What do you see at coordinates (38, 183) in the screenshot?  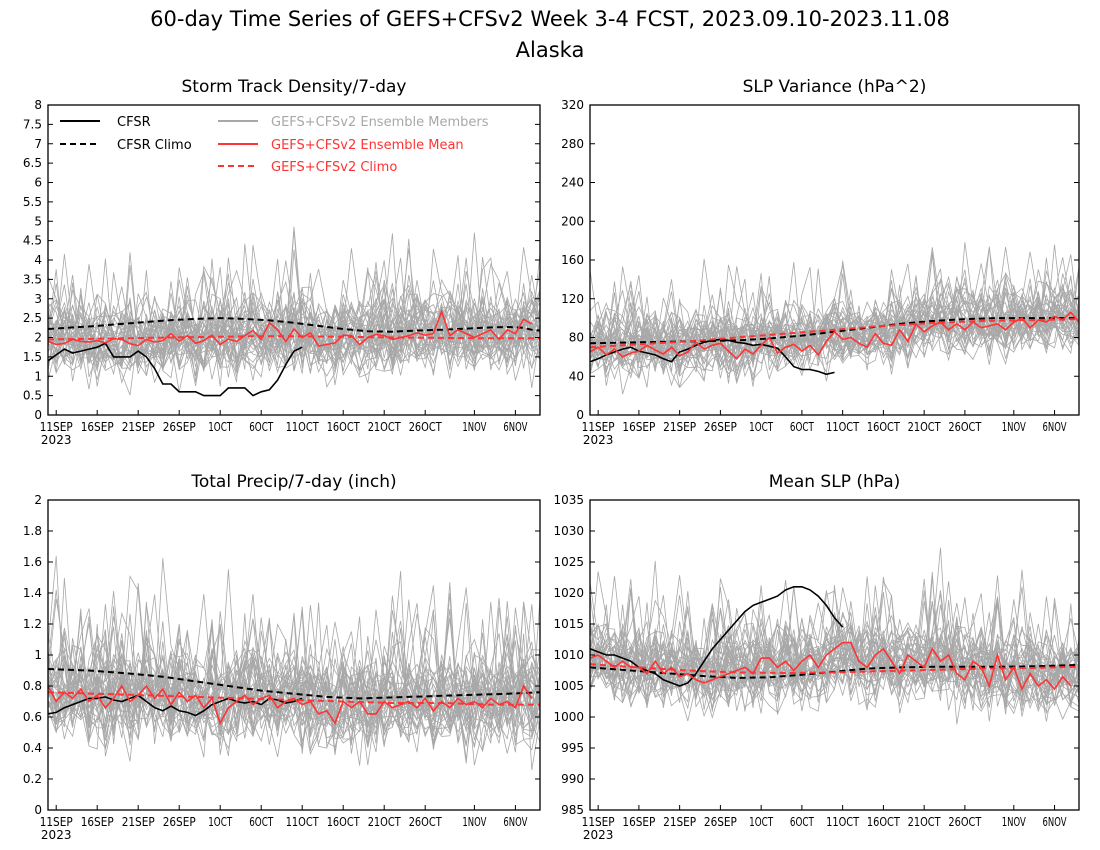 I see `y-tick-label: 6` at bounding box center [38, 183].